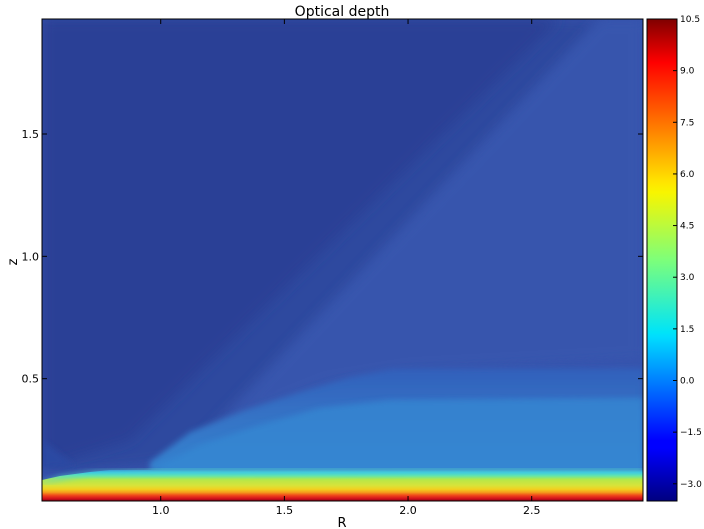  I want to click on y-tick-label-2: 1.5, so click(31, 134).